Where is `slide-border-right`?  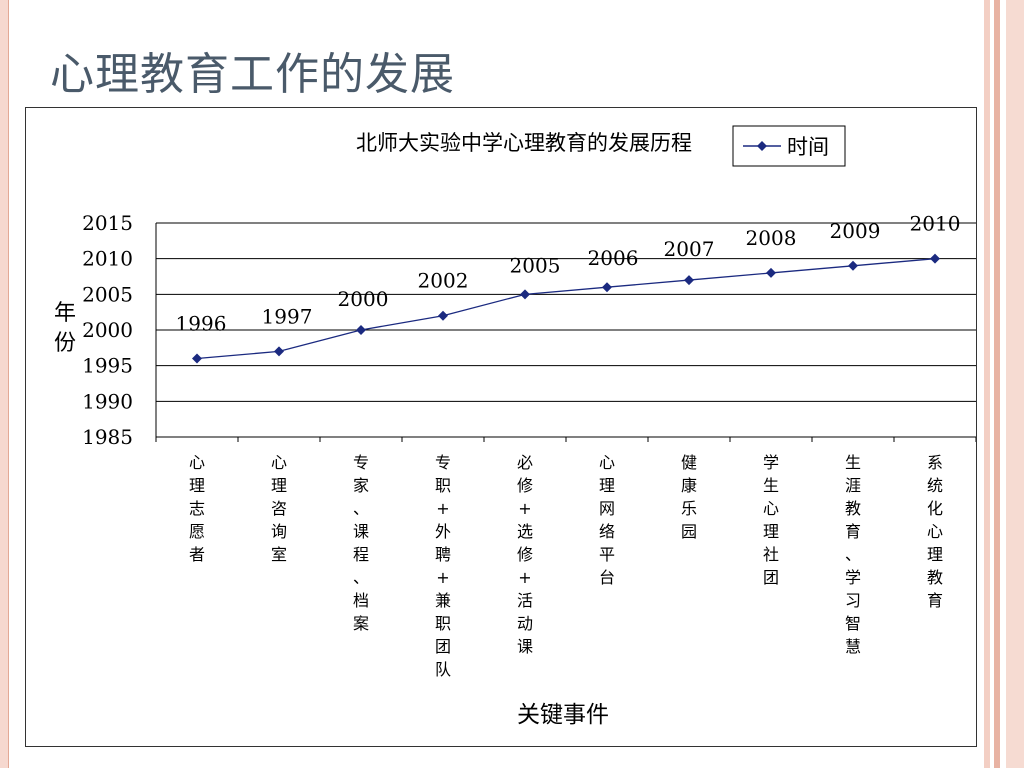 slide-border-right is located at coordinates (1002, 384).